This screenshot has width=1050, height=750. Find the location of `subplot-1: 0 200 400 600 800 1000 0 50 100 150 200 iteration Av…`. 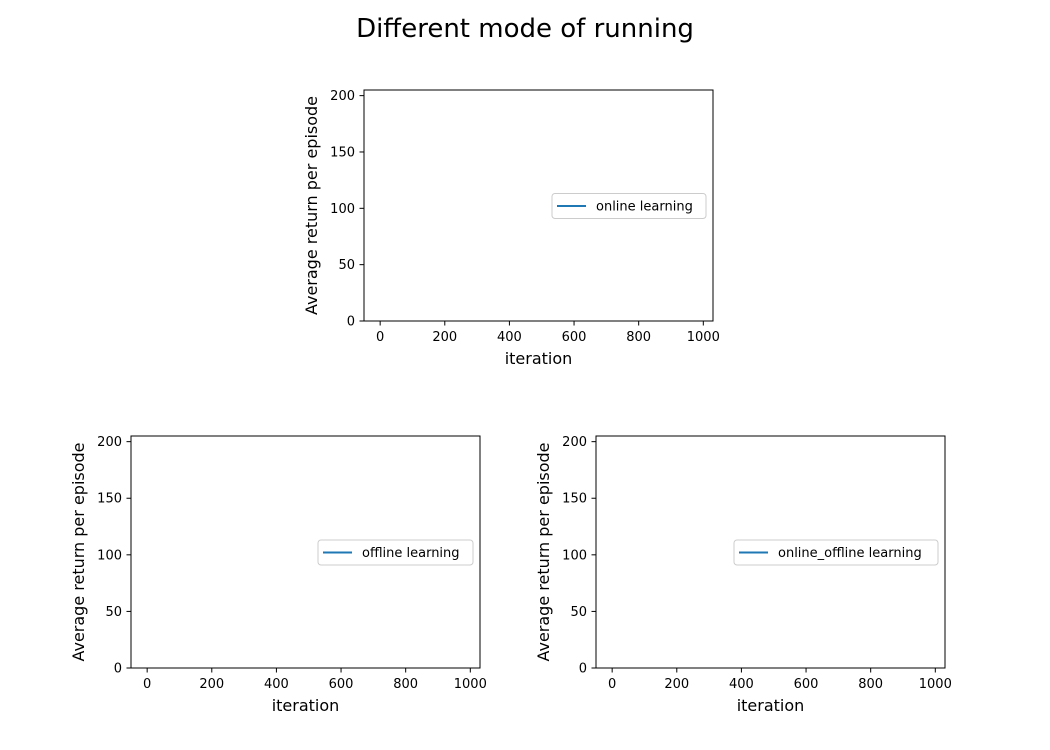

subplot-1: 0 200 400 600 800 1000 0 50 100 150 200 iteration Av… is located at coordinates (511, 228).